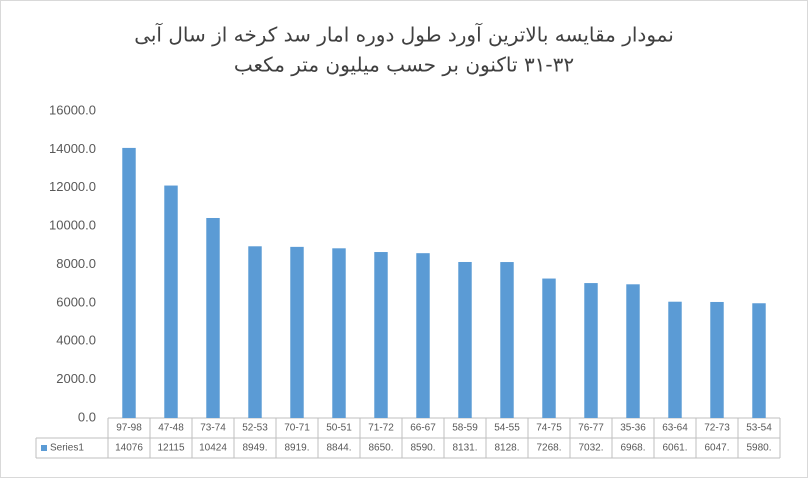 The image size is (808, 478). Describe the element at coordinates (254, 448) in the screenshot. I see `table-value: 8949.` at that location.